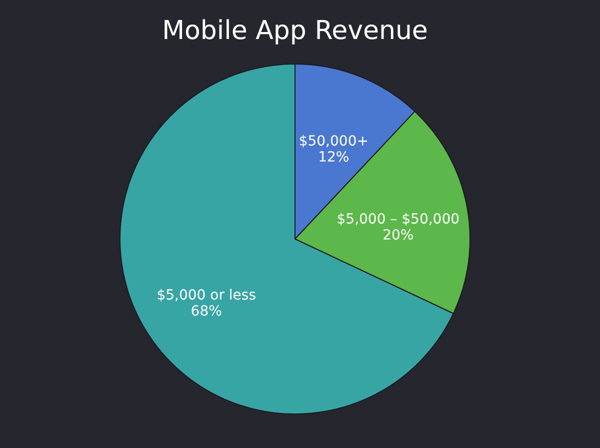 The image size is (600, 448). Describe the element at coordinates (206, 311) in the screenshot. I see `data-label: 68%` at that location.